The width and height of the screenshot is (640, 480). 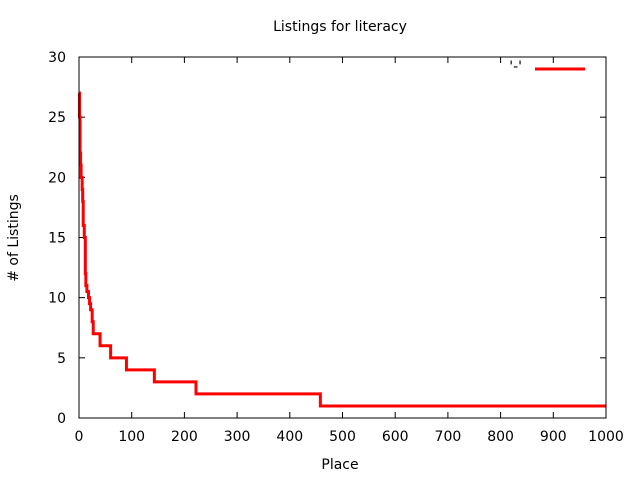 I want to click on x-tick-label: 200, so click(x=184, y=437).